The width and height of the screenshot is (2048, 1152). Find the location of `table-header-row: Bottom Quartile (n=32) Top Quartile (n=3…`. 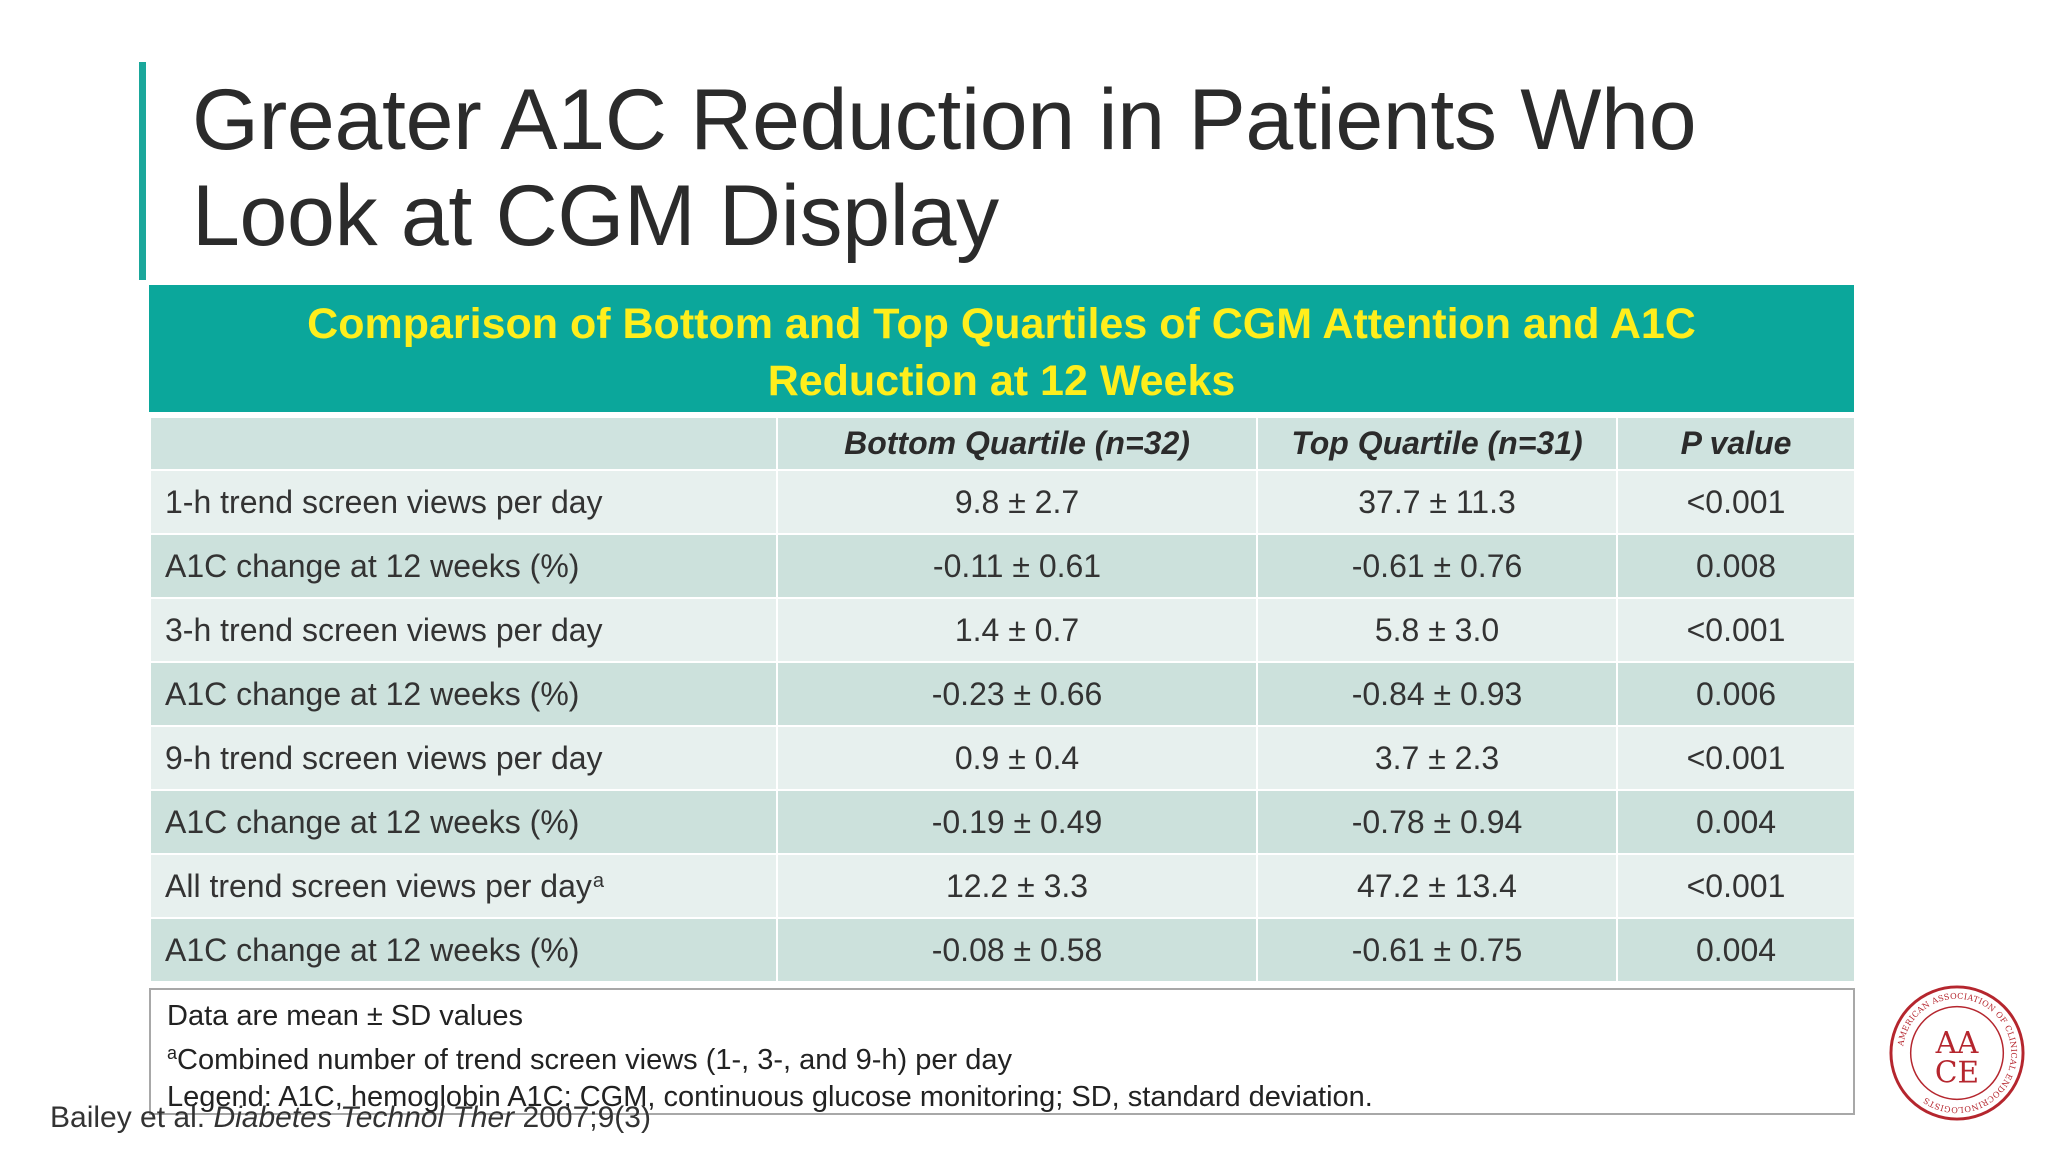

table-header-row: Bottom Quartile (n=32) Top Quartile (n=3… is located at coordinates (1002, 443).